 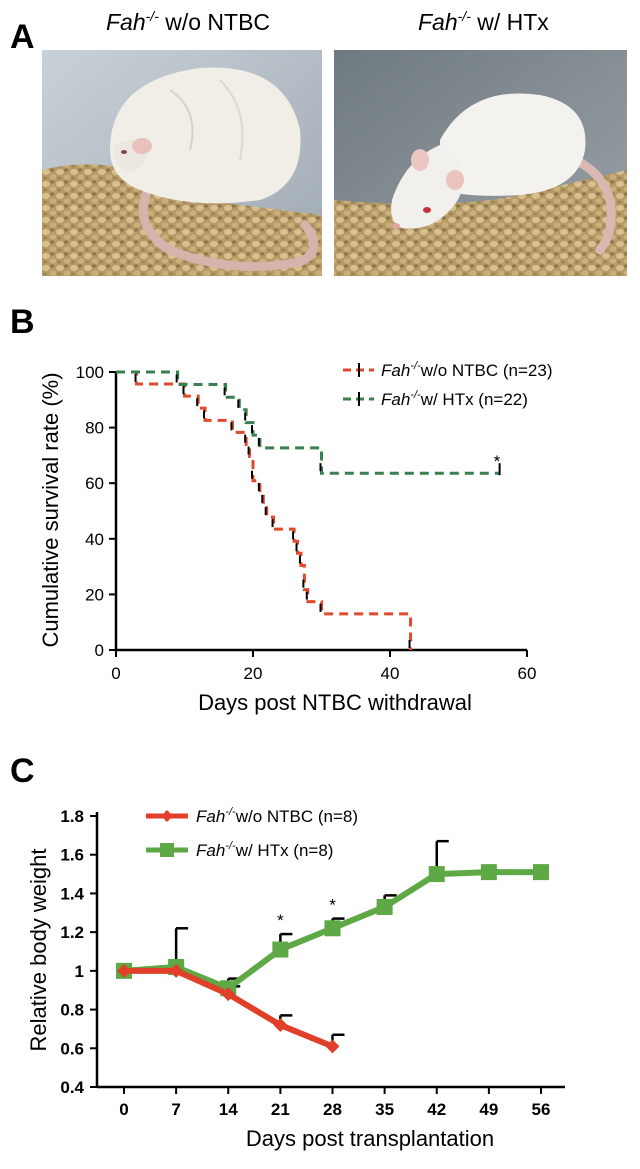 I want to click on weight-x-tick-label: 7, so click(x=175, y=1109).